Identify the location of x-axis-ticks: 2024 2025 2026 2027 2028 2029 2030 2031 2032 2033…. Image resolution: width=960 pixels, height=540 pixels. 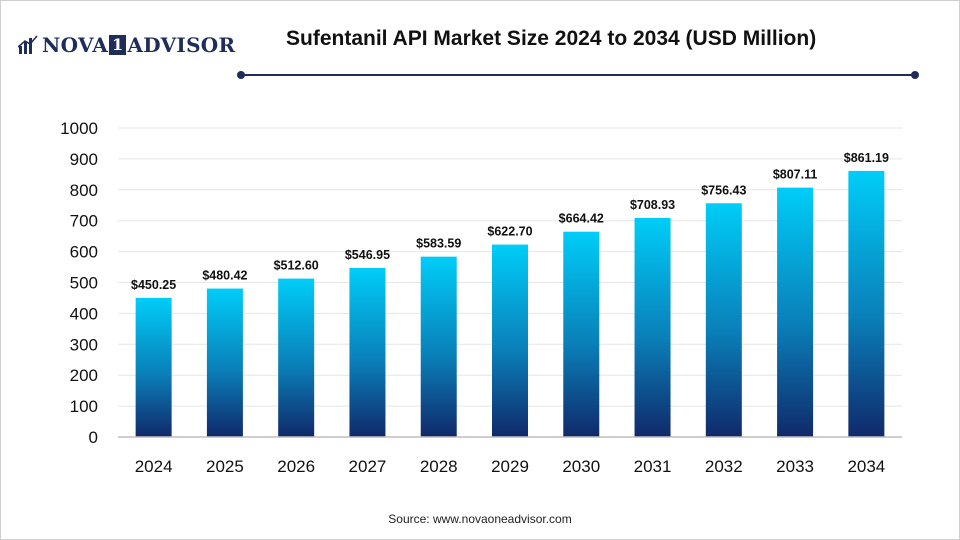
(510, 466).